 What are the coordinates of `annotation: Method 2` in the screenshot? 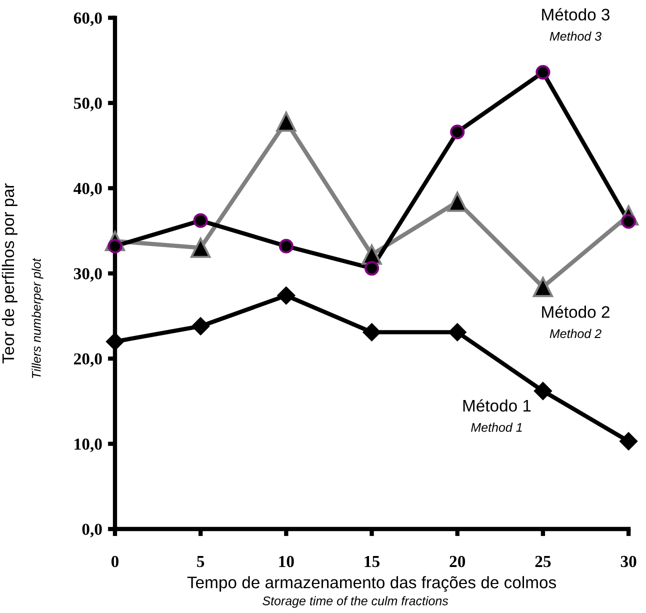 It's located at (576, 333).